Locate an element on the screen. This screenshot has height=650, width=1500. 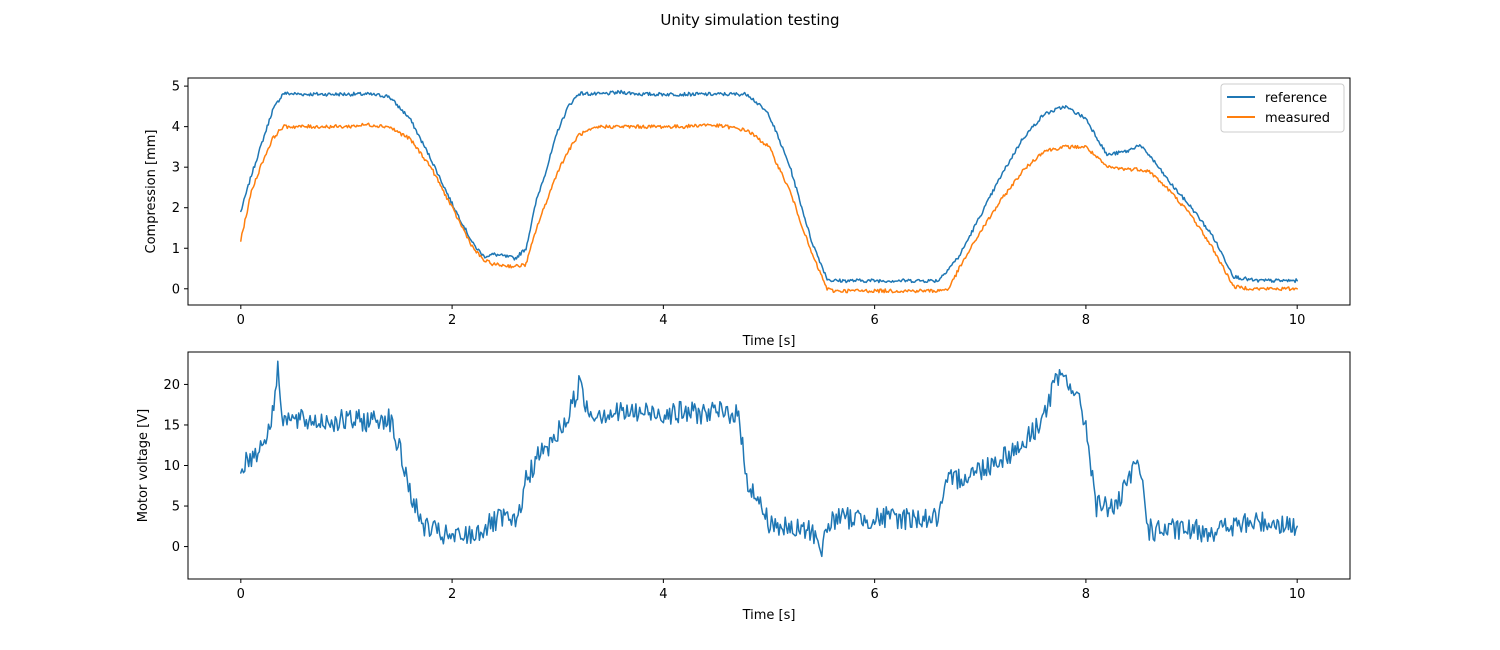
y-tick-label: 4 is located at coordinates (176, 127).